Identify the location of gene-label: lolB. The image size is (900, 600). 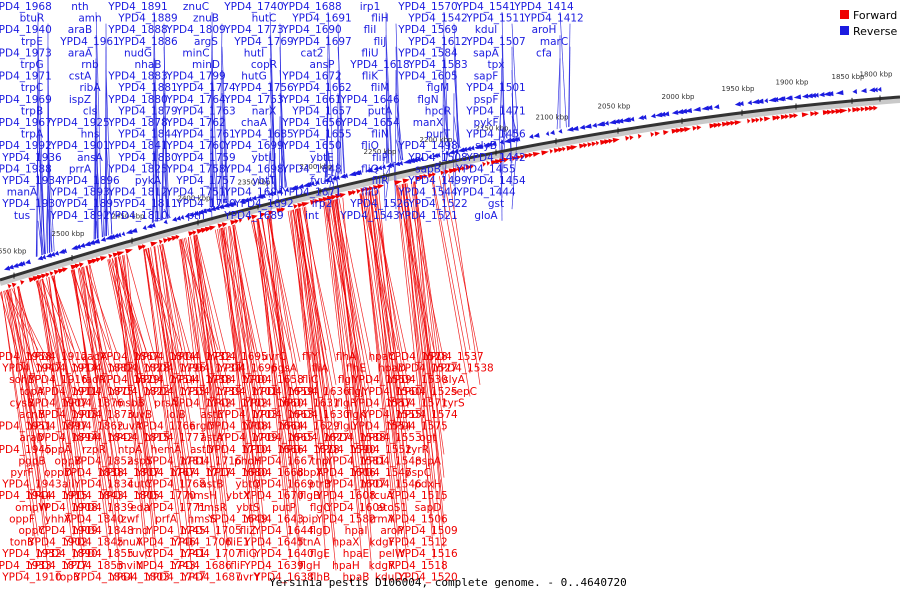
(175, 415).